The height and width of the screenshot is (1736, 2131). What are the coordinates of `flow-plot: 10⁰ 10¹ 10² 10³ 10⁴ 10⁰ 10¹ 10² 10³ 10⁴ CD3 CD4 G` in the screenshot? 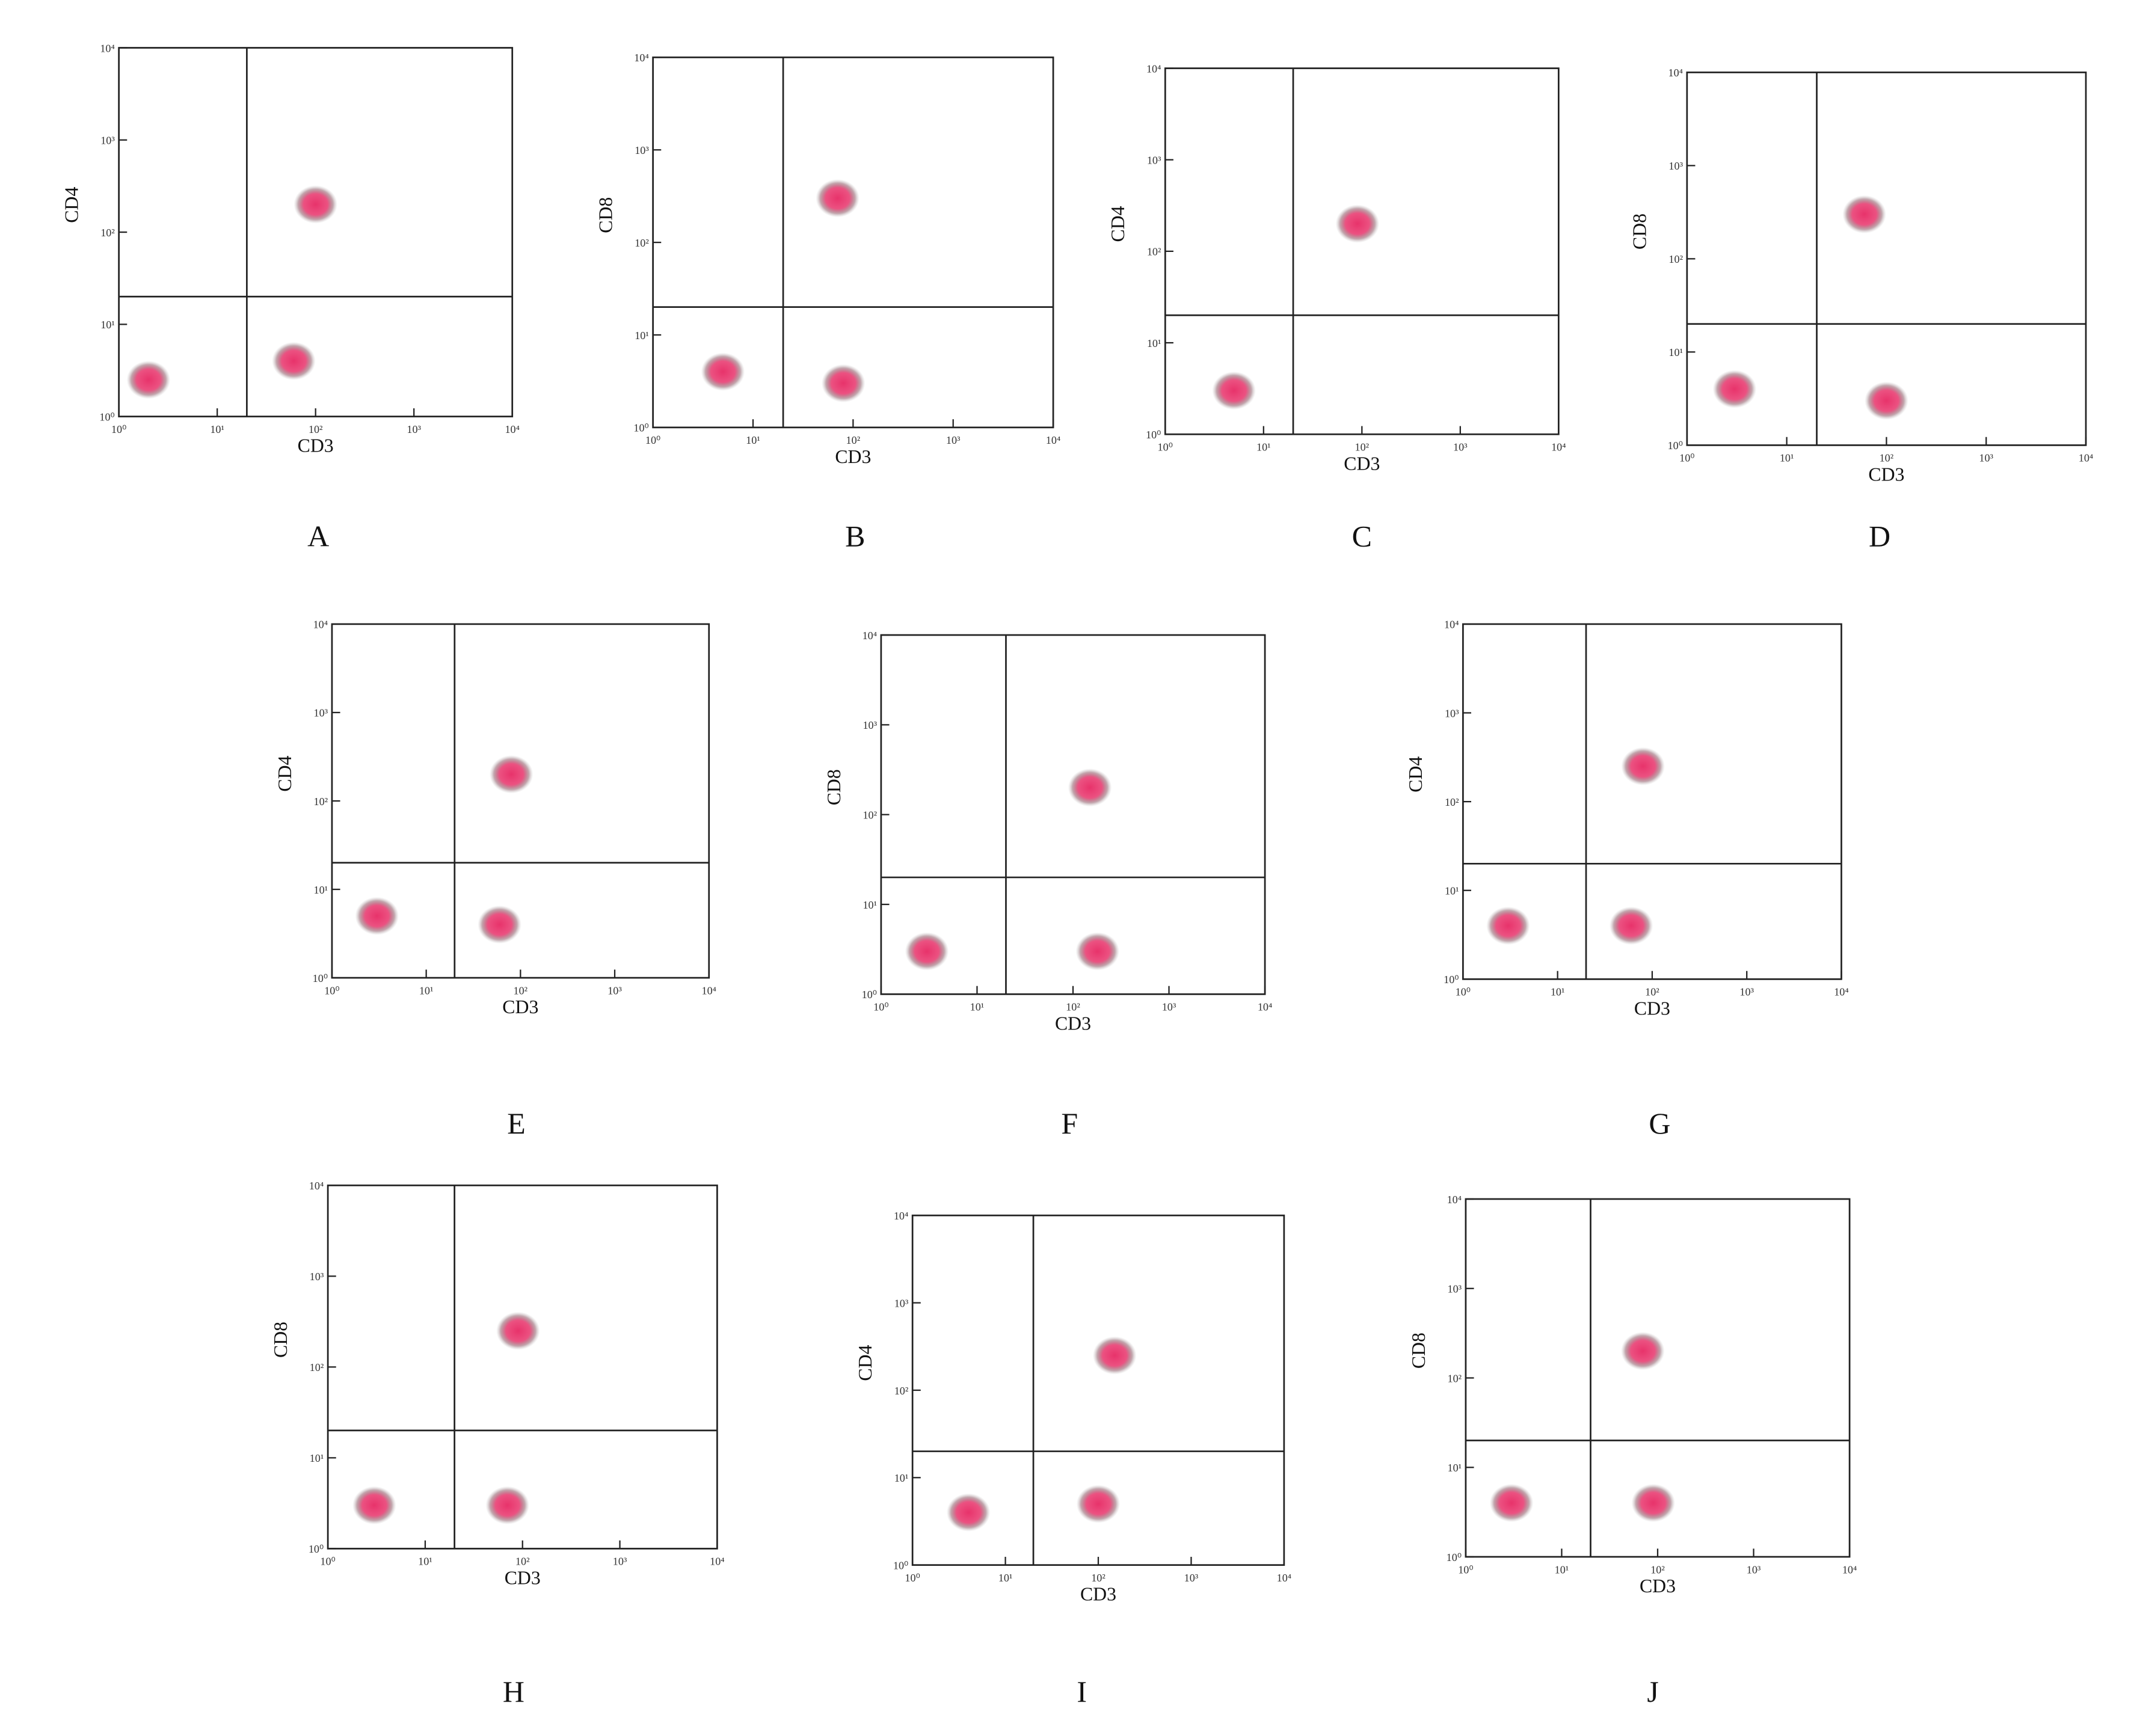 It's located at (1626, 880).